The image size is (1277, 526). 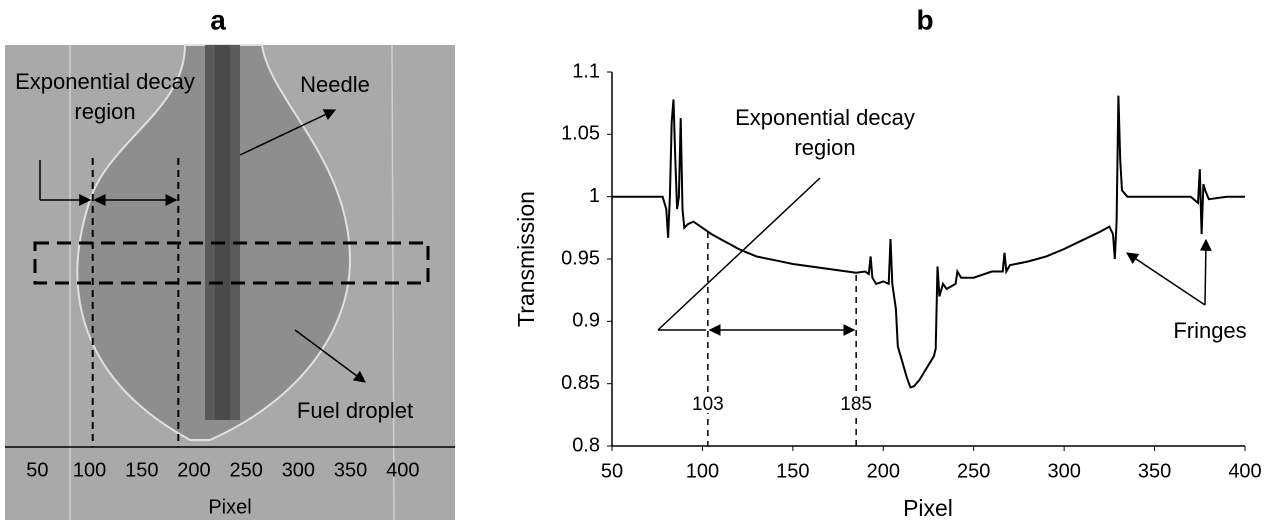 I want to click on region-label: 103, so click(x=708, y=404).